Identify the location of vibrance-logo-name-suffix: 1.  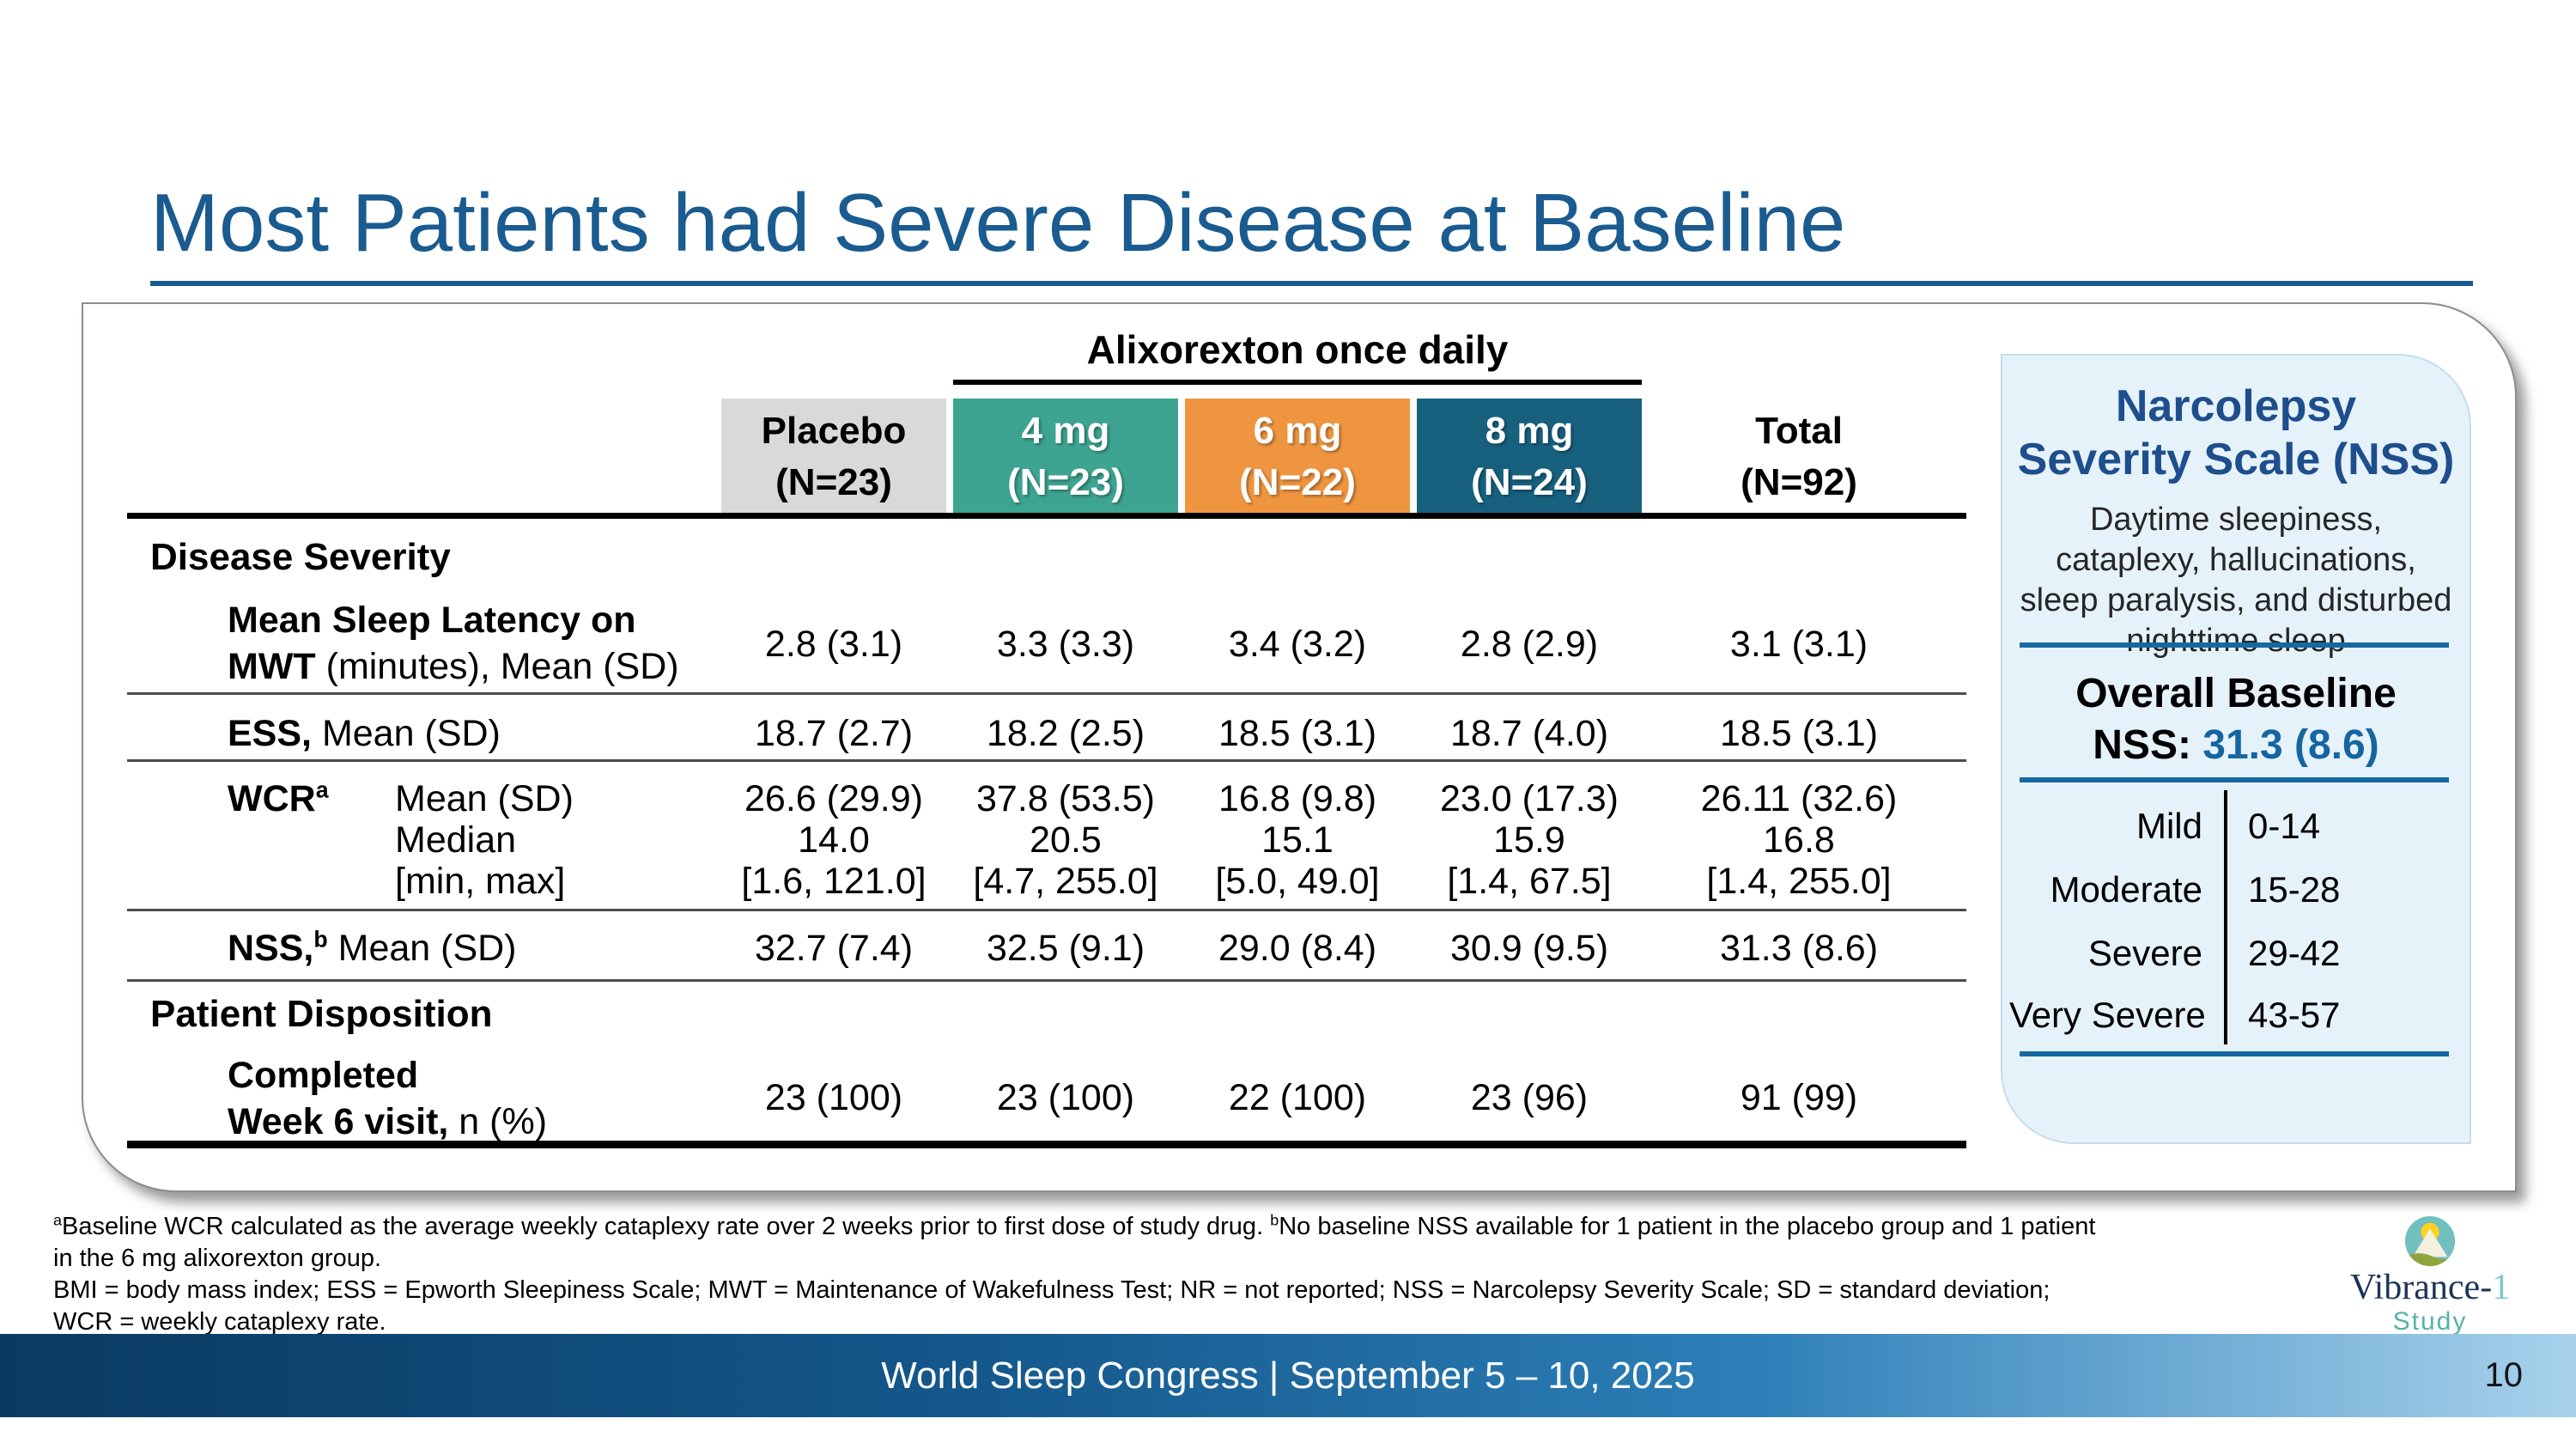
(2501, 1287).